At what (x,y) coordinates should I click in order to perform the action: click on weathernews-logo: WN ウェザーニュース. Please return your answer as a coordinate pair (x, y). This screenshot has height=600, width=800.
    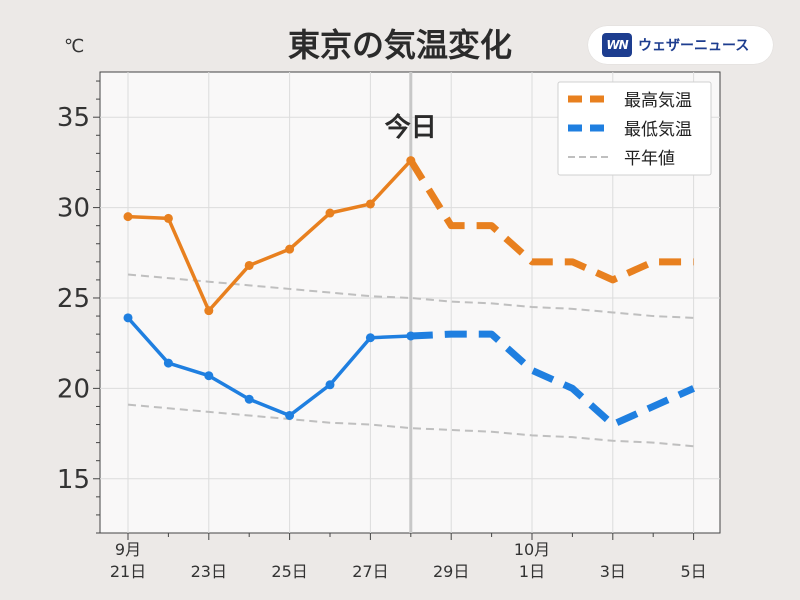
    Looking at the image, I should click on (680, 45).